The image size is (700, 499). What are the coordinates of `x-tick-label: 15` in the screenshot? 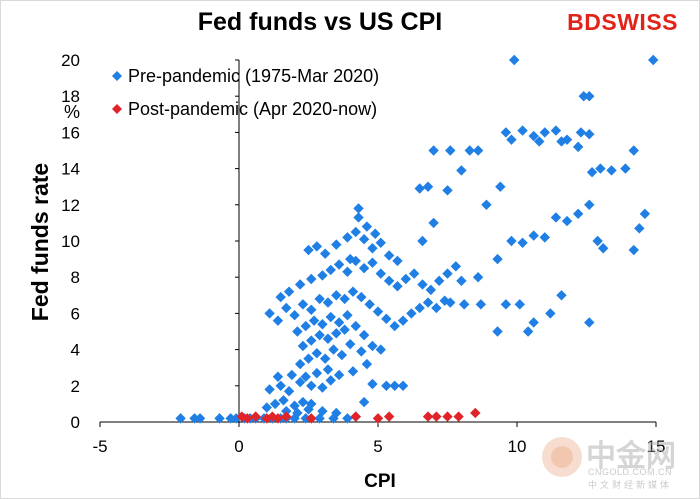 It's located at (656, 446).